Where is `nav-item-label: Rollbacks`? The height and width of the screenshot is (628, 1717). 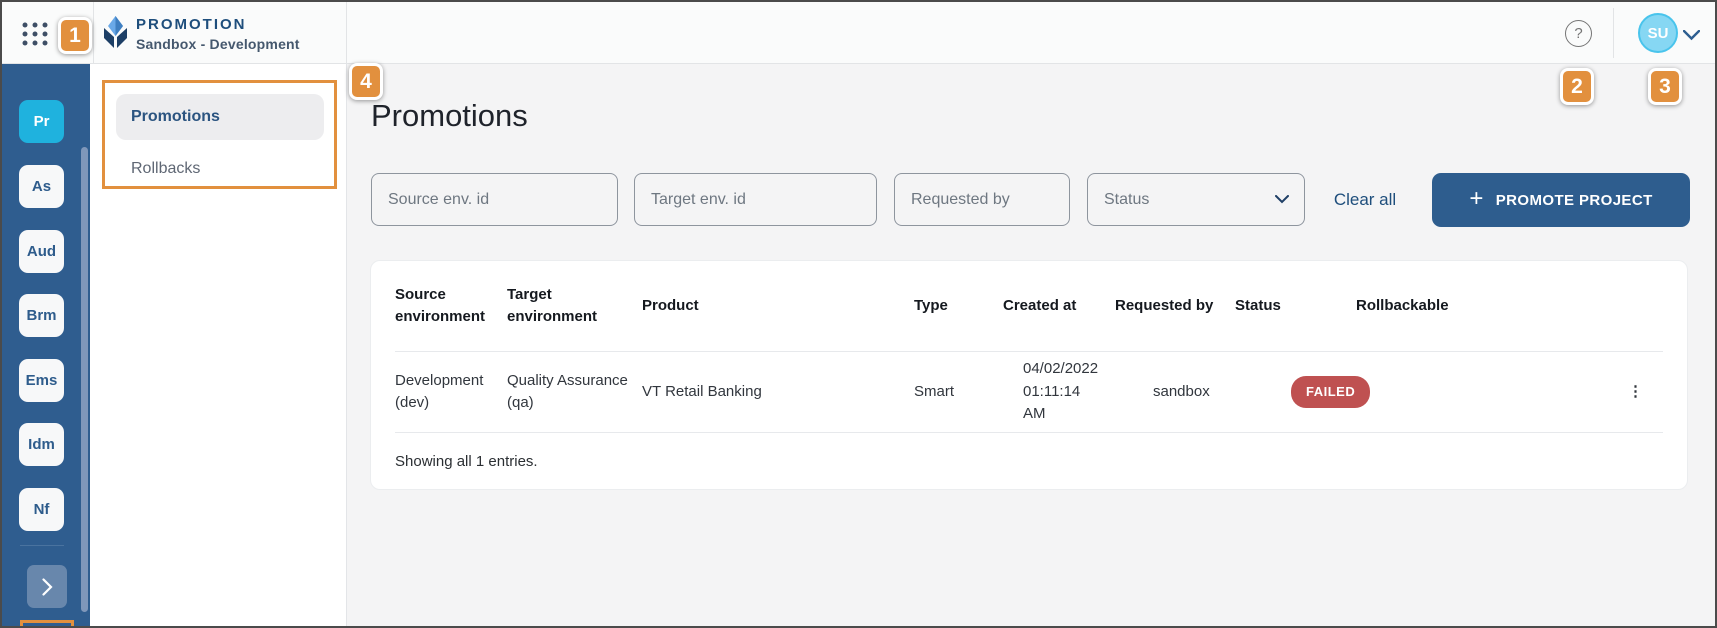
nav-item-label: Rollbacks is located at coordinates (166, 168).